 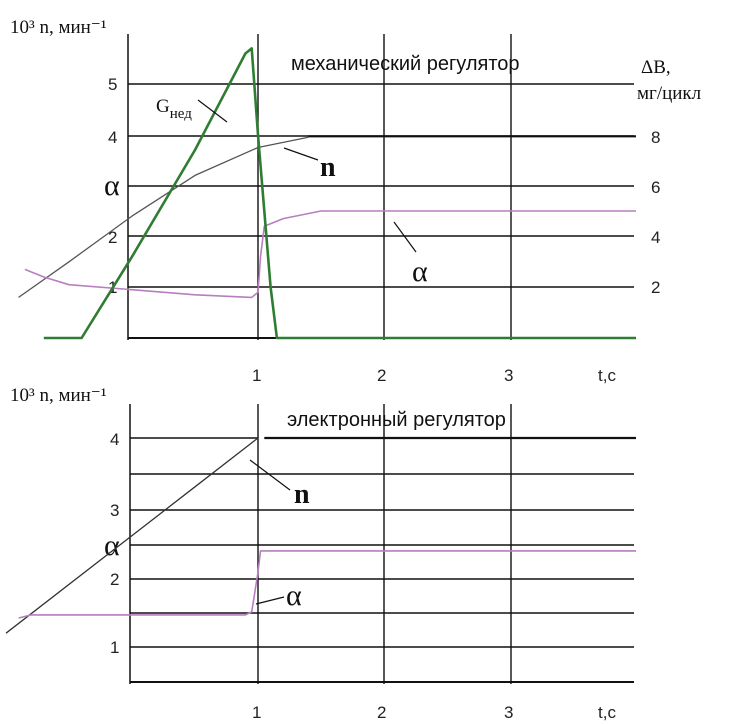 I want to click on bottom-leader-n, so click(x=270, y=475).